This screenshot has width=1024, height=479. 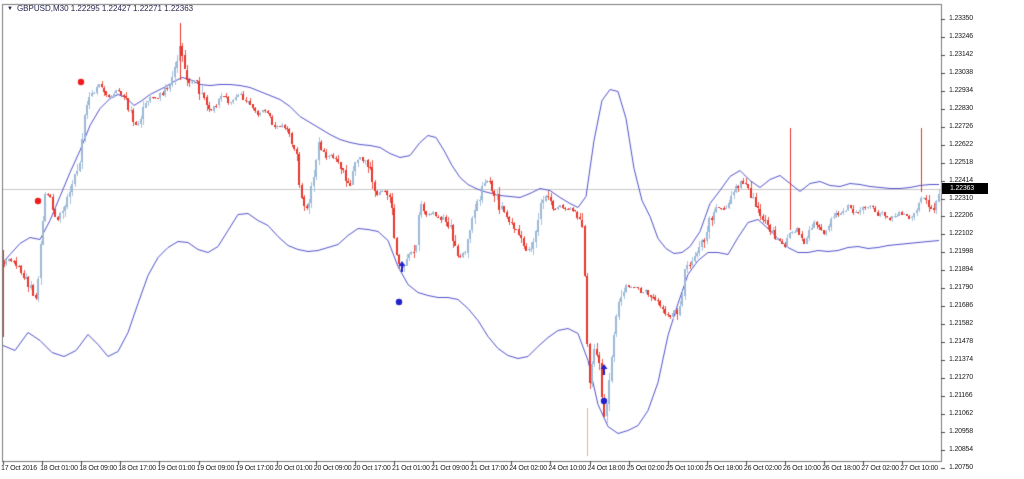 What do you see at coordinates (961, 449) in the screenshot?
I see `price-axis-label: 1.20854` at bounding box center [961, 449].